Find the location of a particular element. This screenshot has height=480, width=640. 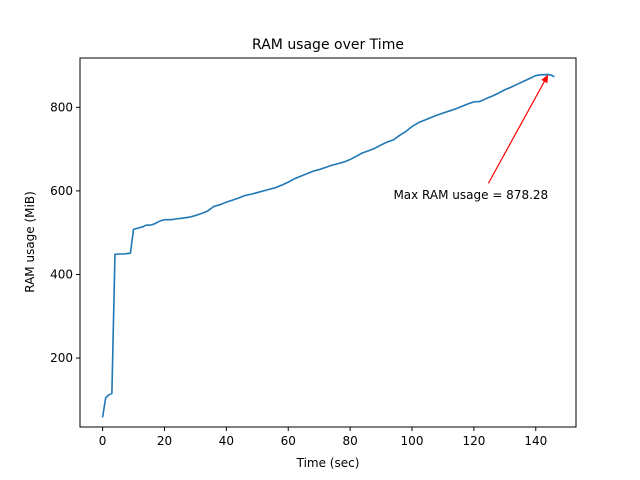

max-annotation: Max RAM usage = 878.28 is located at coordinates (471, 138).